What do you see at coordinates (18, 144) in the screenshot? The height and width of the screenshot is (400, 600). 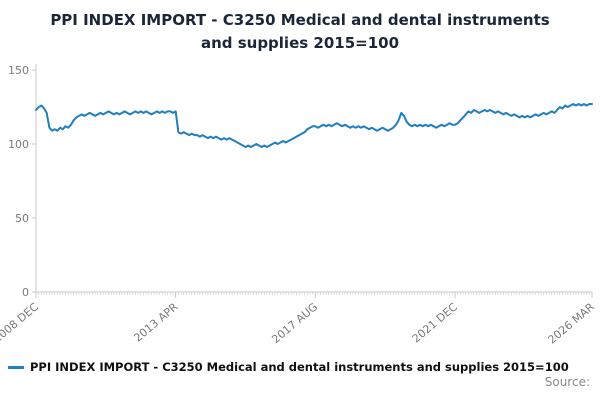 I see `svg-text: 100` at bounding box center [18, 144].